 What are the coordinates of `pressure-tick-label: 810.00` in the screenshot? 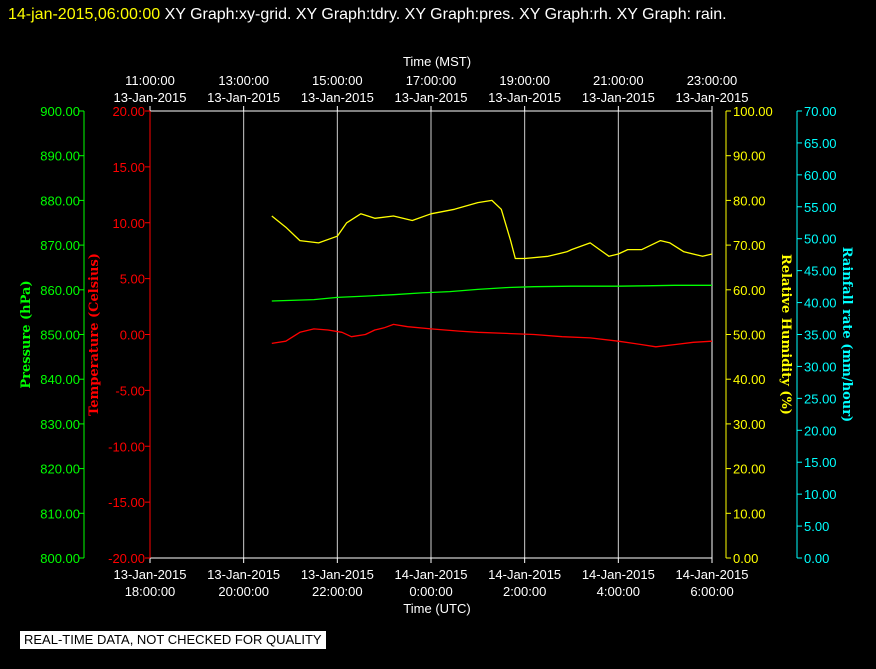 It's located at (60, 513).